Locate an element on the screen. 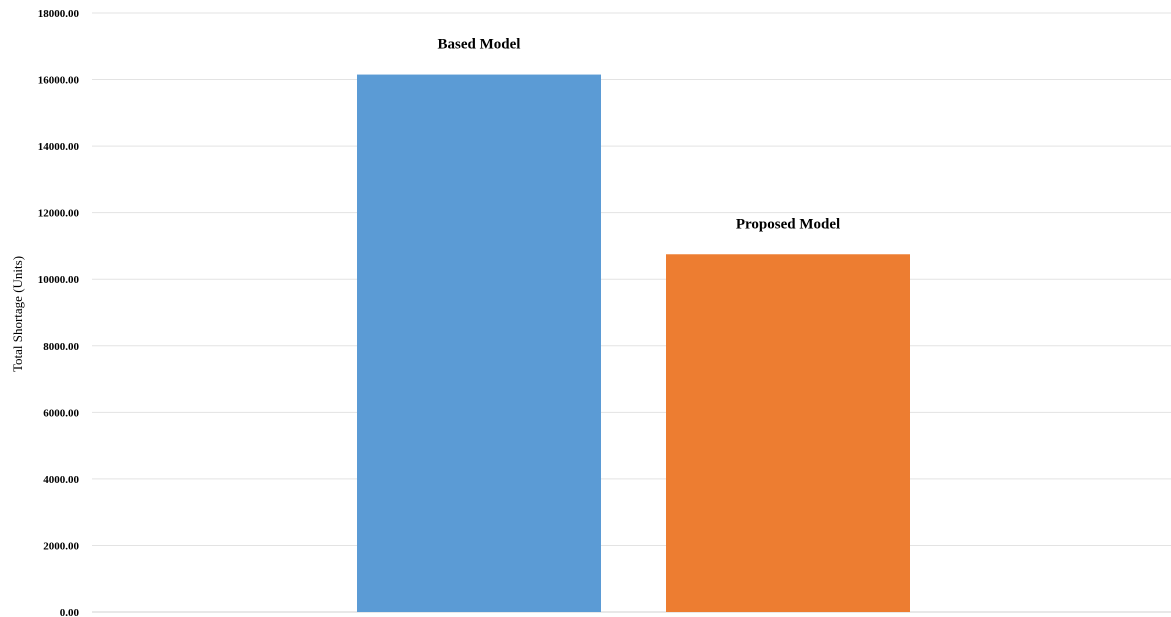  y-tick-label: 12000.00 is located at coordinates (59, 214).